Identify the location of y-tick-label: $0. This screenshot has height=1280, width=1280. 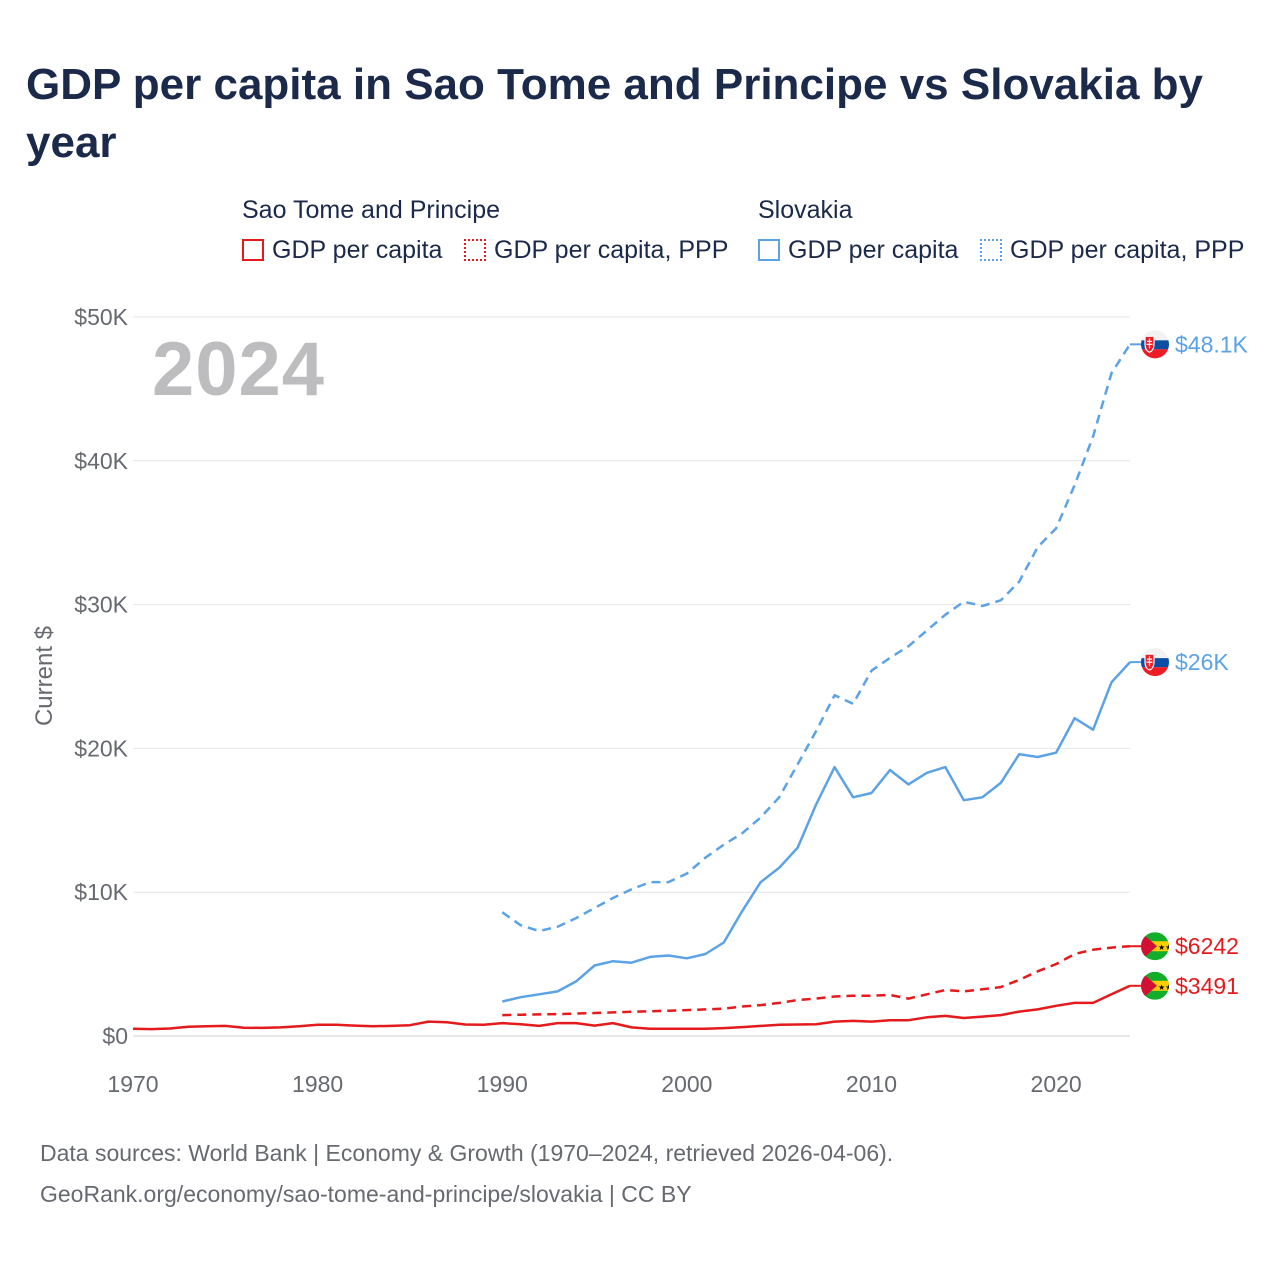
(115, 1036).